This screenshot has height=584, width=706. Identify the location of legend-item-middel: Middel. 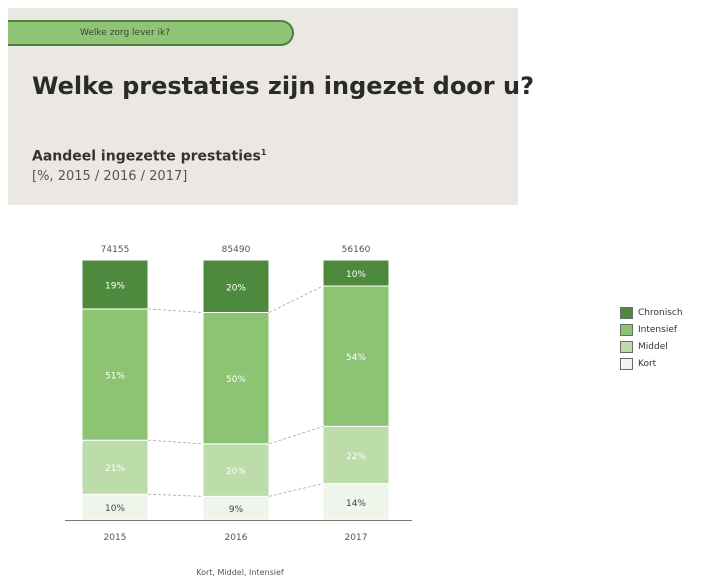
(651, 346).